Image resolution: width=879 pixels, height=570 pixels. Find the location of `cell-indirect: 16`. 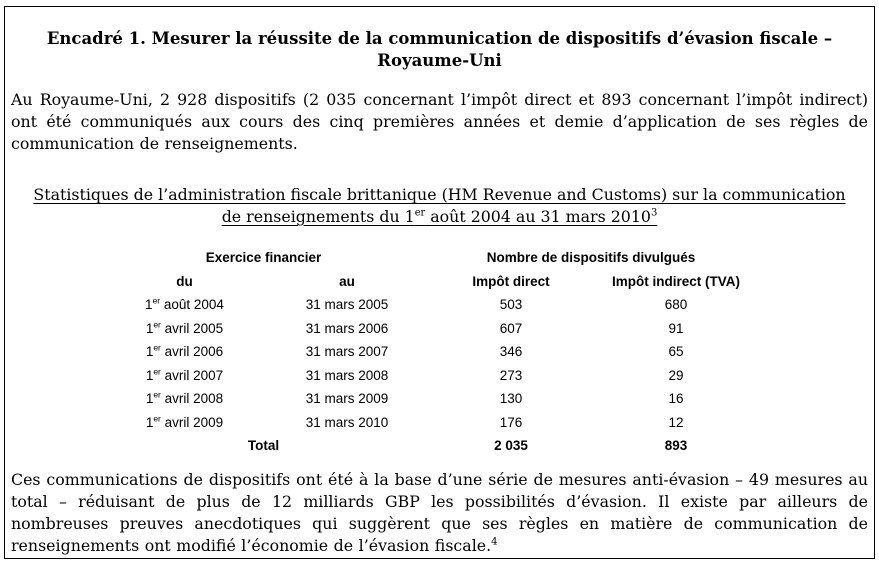

cell-indirect: 16 is located at coordinates (676, 399).